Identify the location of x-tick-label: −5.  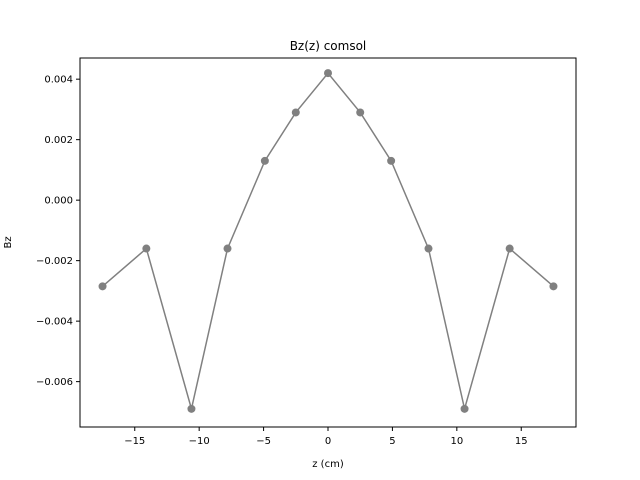
(263, 441).